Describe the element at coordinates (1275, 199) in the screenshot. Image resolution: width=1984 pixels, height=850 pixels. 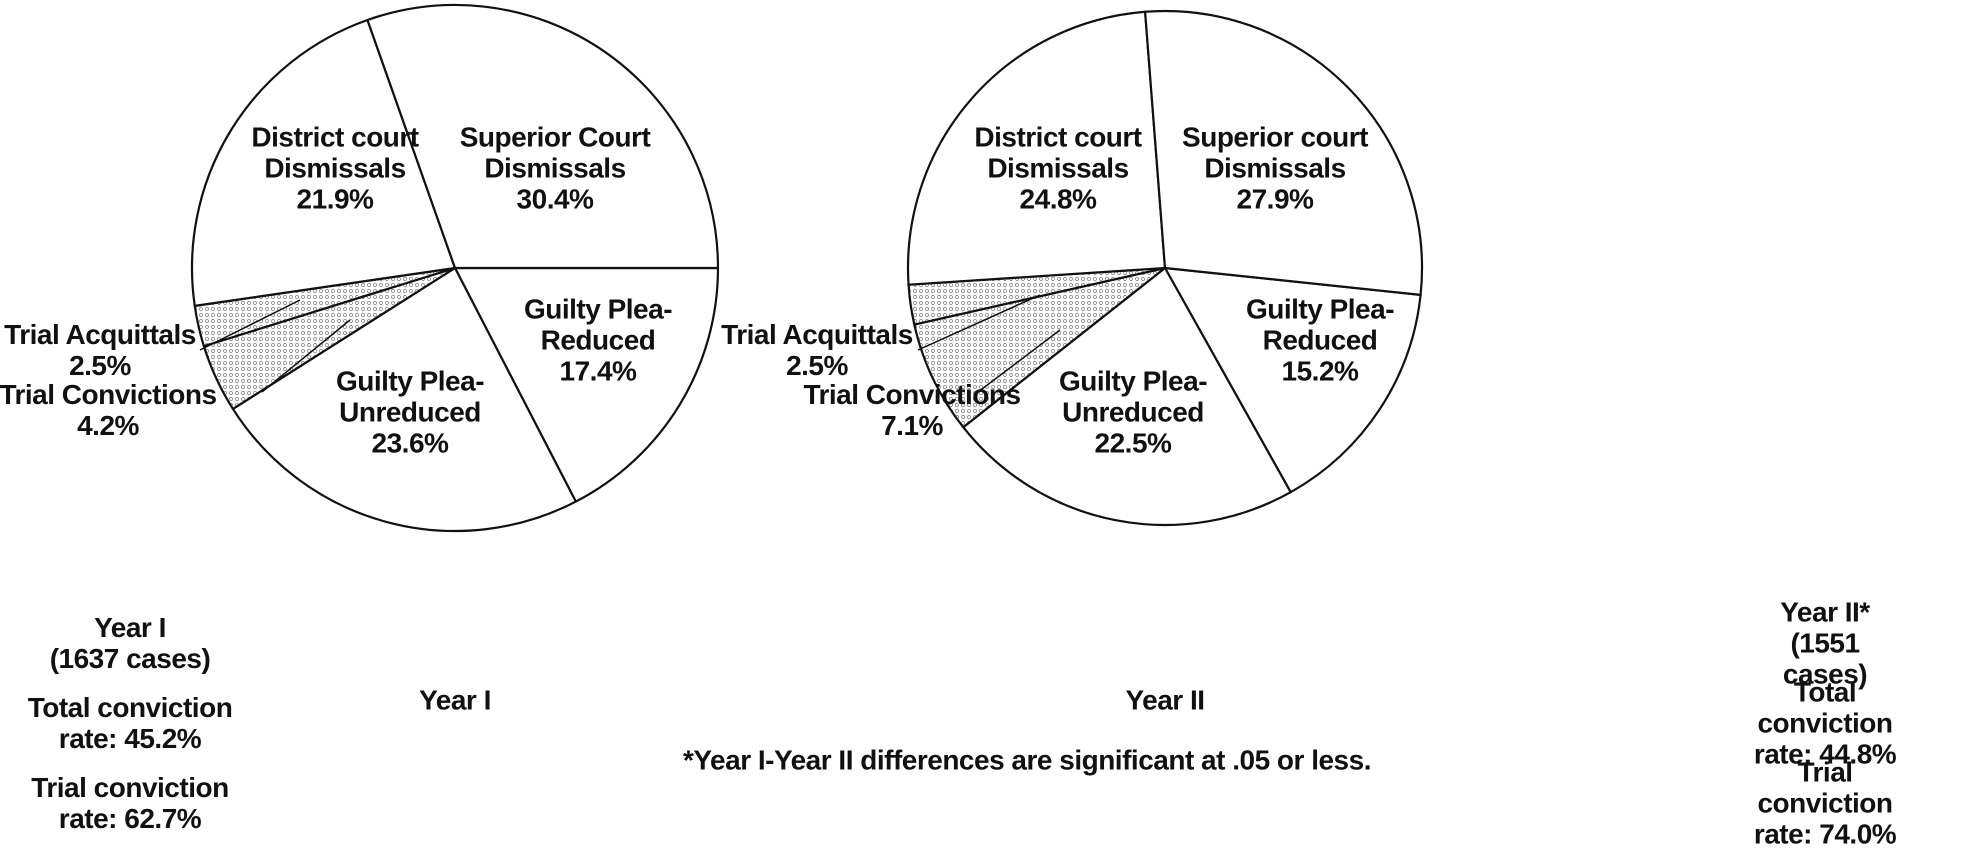
I see `slice-value: 27.9%` at that location.